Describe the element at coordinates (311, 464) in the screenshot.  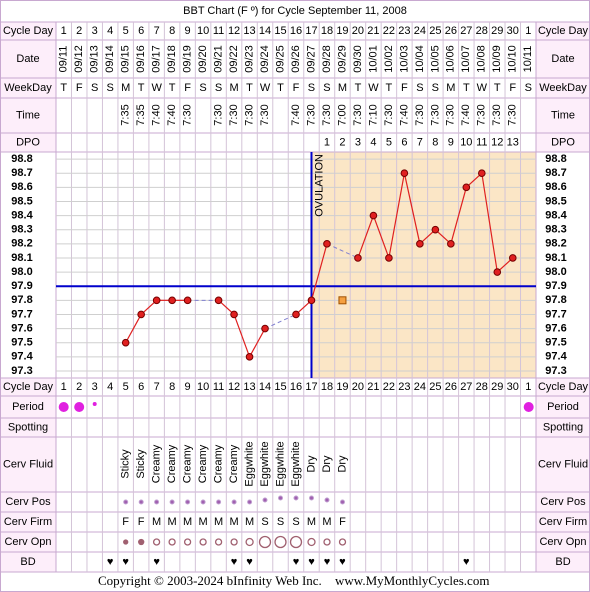
I see `cerv-fluid: Dry` at that location.